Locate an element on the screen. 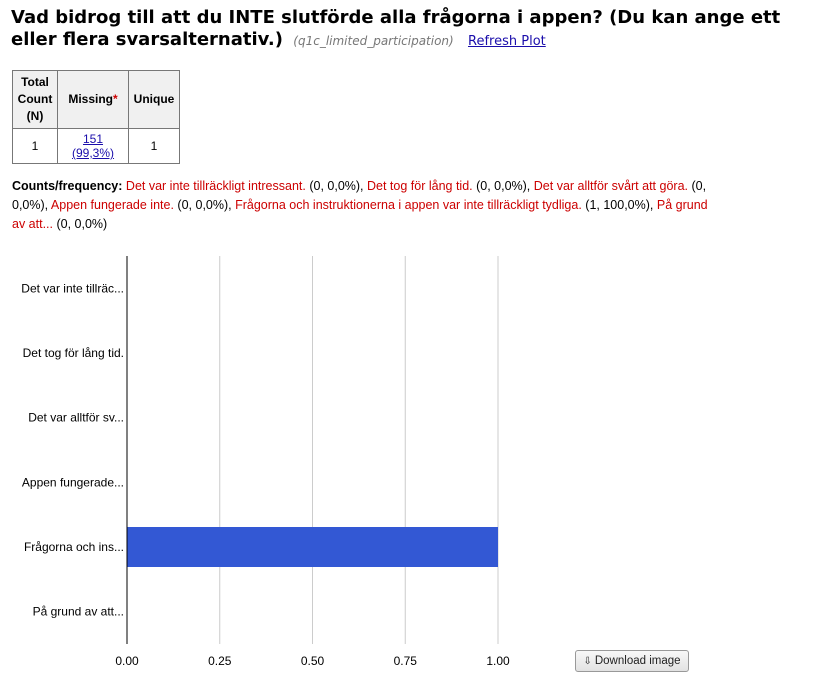  count-item: På grund av att... (0, 0,0%) is located at coordinates (360, 214).